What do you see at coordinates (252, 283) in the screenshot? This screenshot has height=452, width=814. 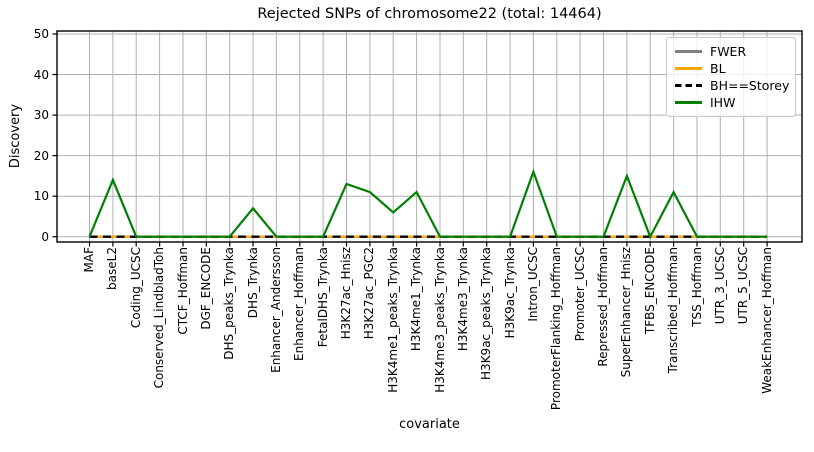 I see `x-tick-label: DHS_Trynka` at bounding box center [252, 283].